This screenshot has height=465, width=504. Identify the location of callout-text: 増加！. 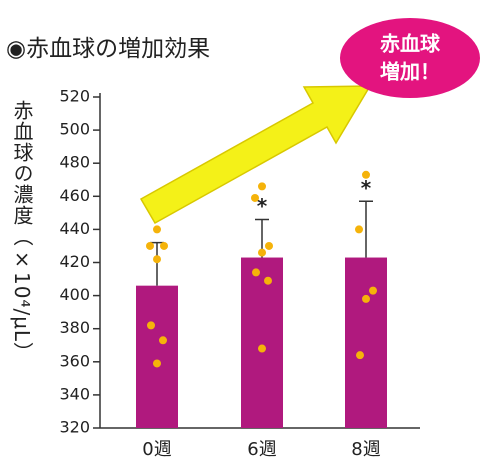
(410, 72).